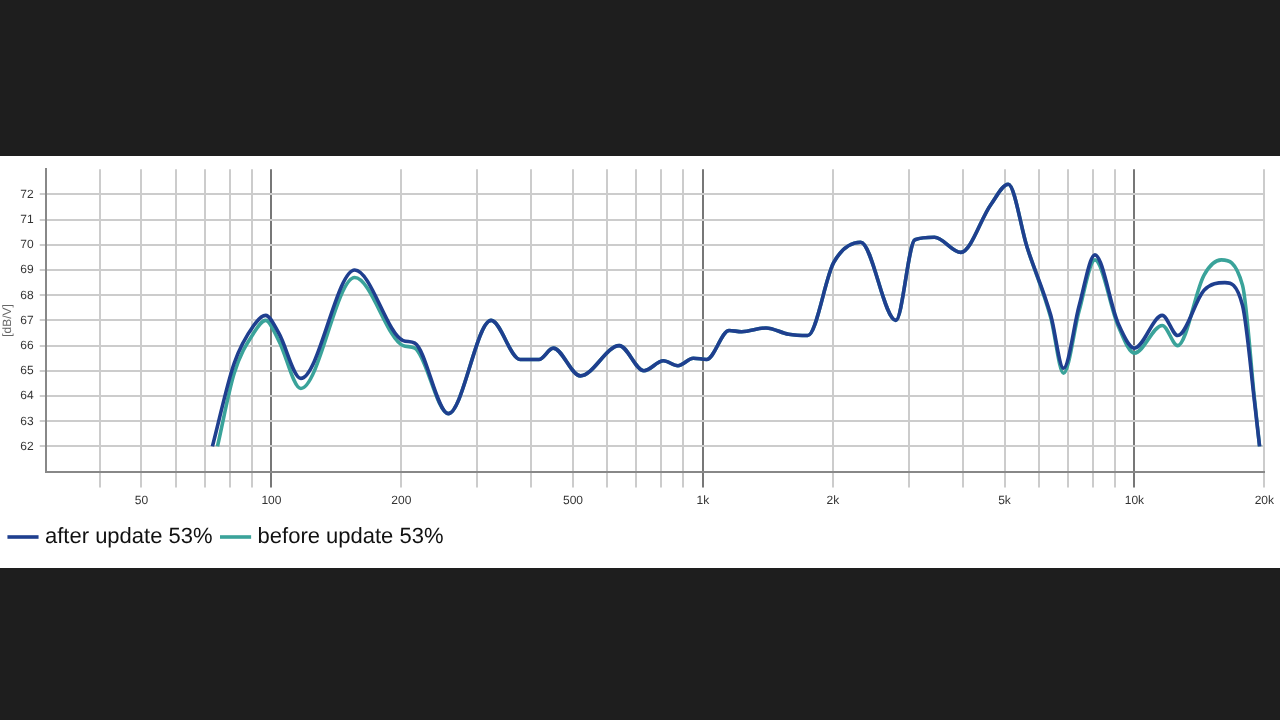 This screenshot has height=720, width=1280. What do you see at coordinates (350, 537) in the screenshot?
I see `legend-label: before update 53%` at bounding box center [350, 537].